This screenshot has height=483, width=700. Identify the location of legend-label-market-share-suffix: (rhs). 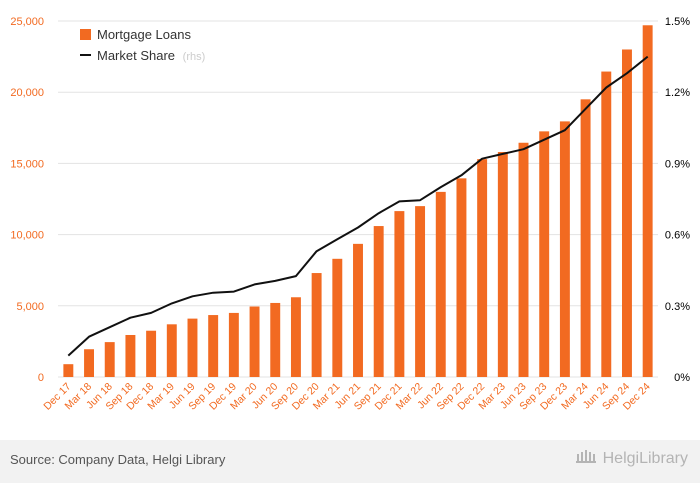
(194, 57).